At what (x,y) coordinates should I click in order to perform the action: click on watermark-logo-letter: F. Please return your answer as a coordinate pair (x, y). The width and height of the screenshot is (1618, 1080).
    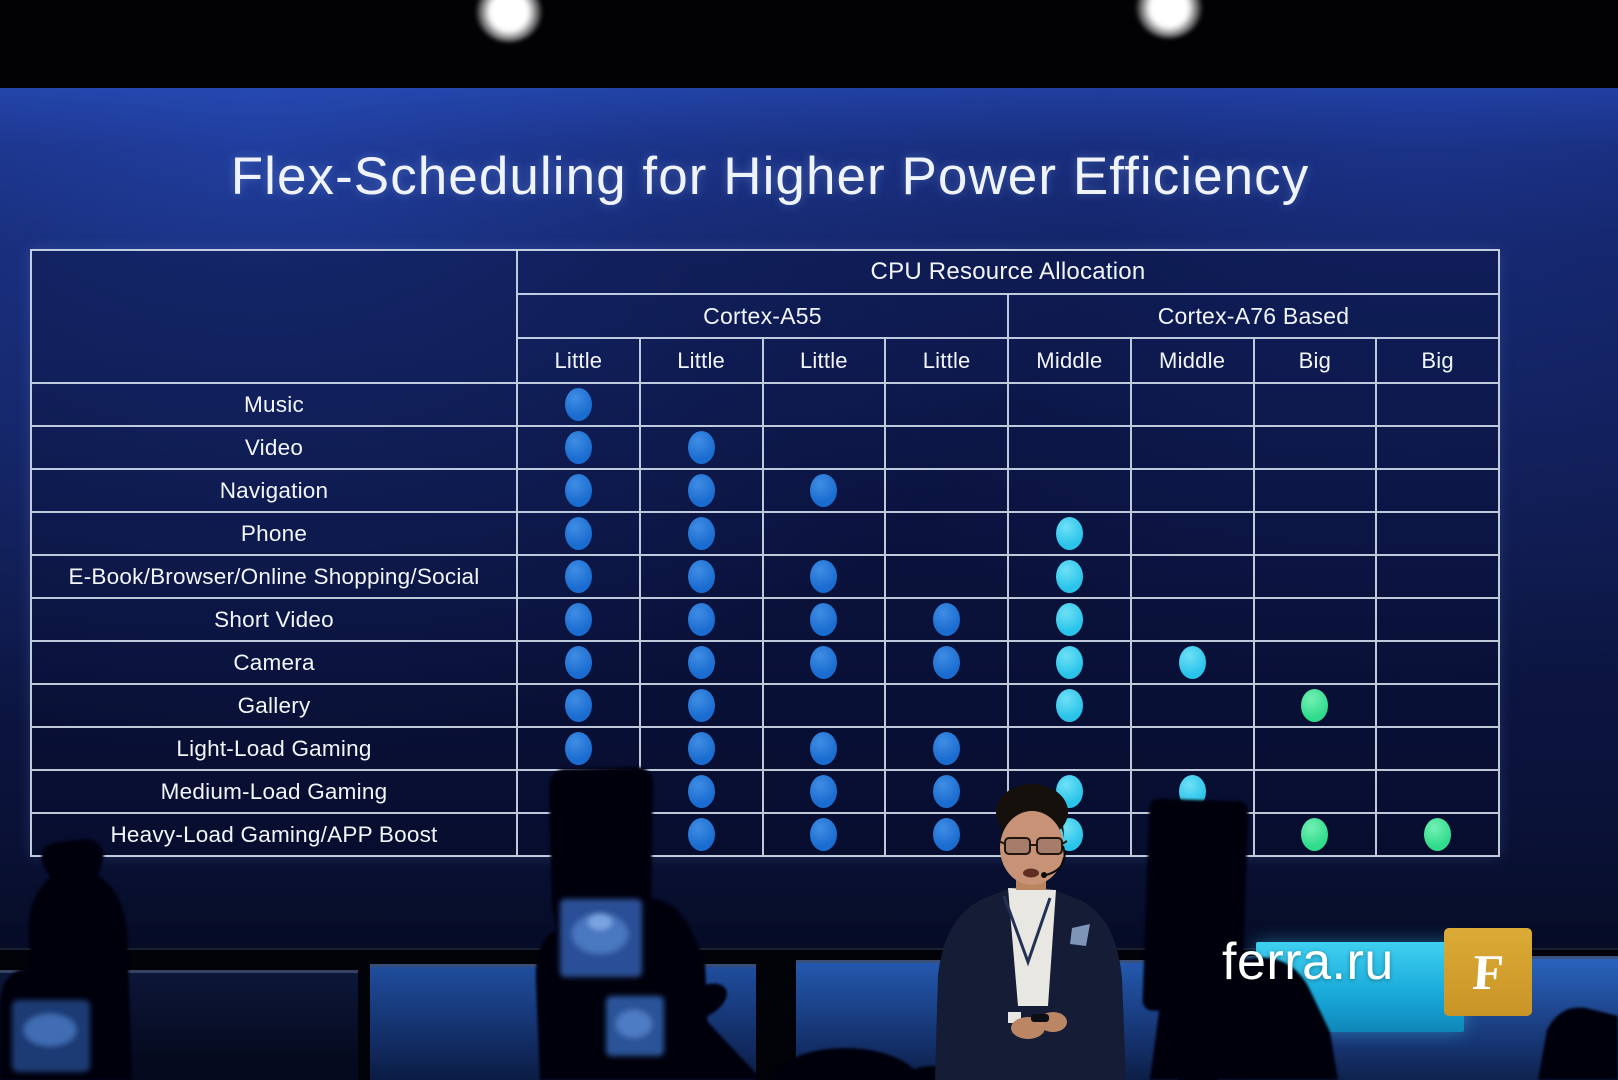
    Looking at the image, I should click on (1488, 972).